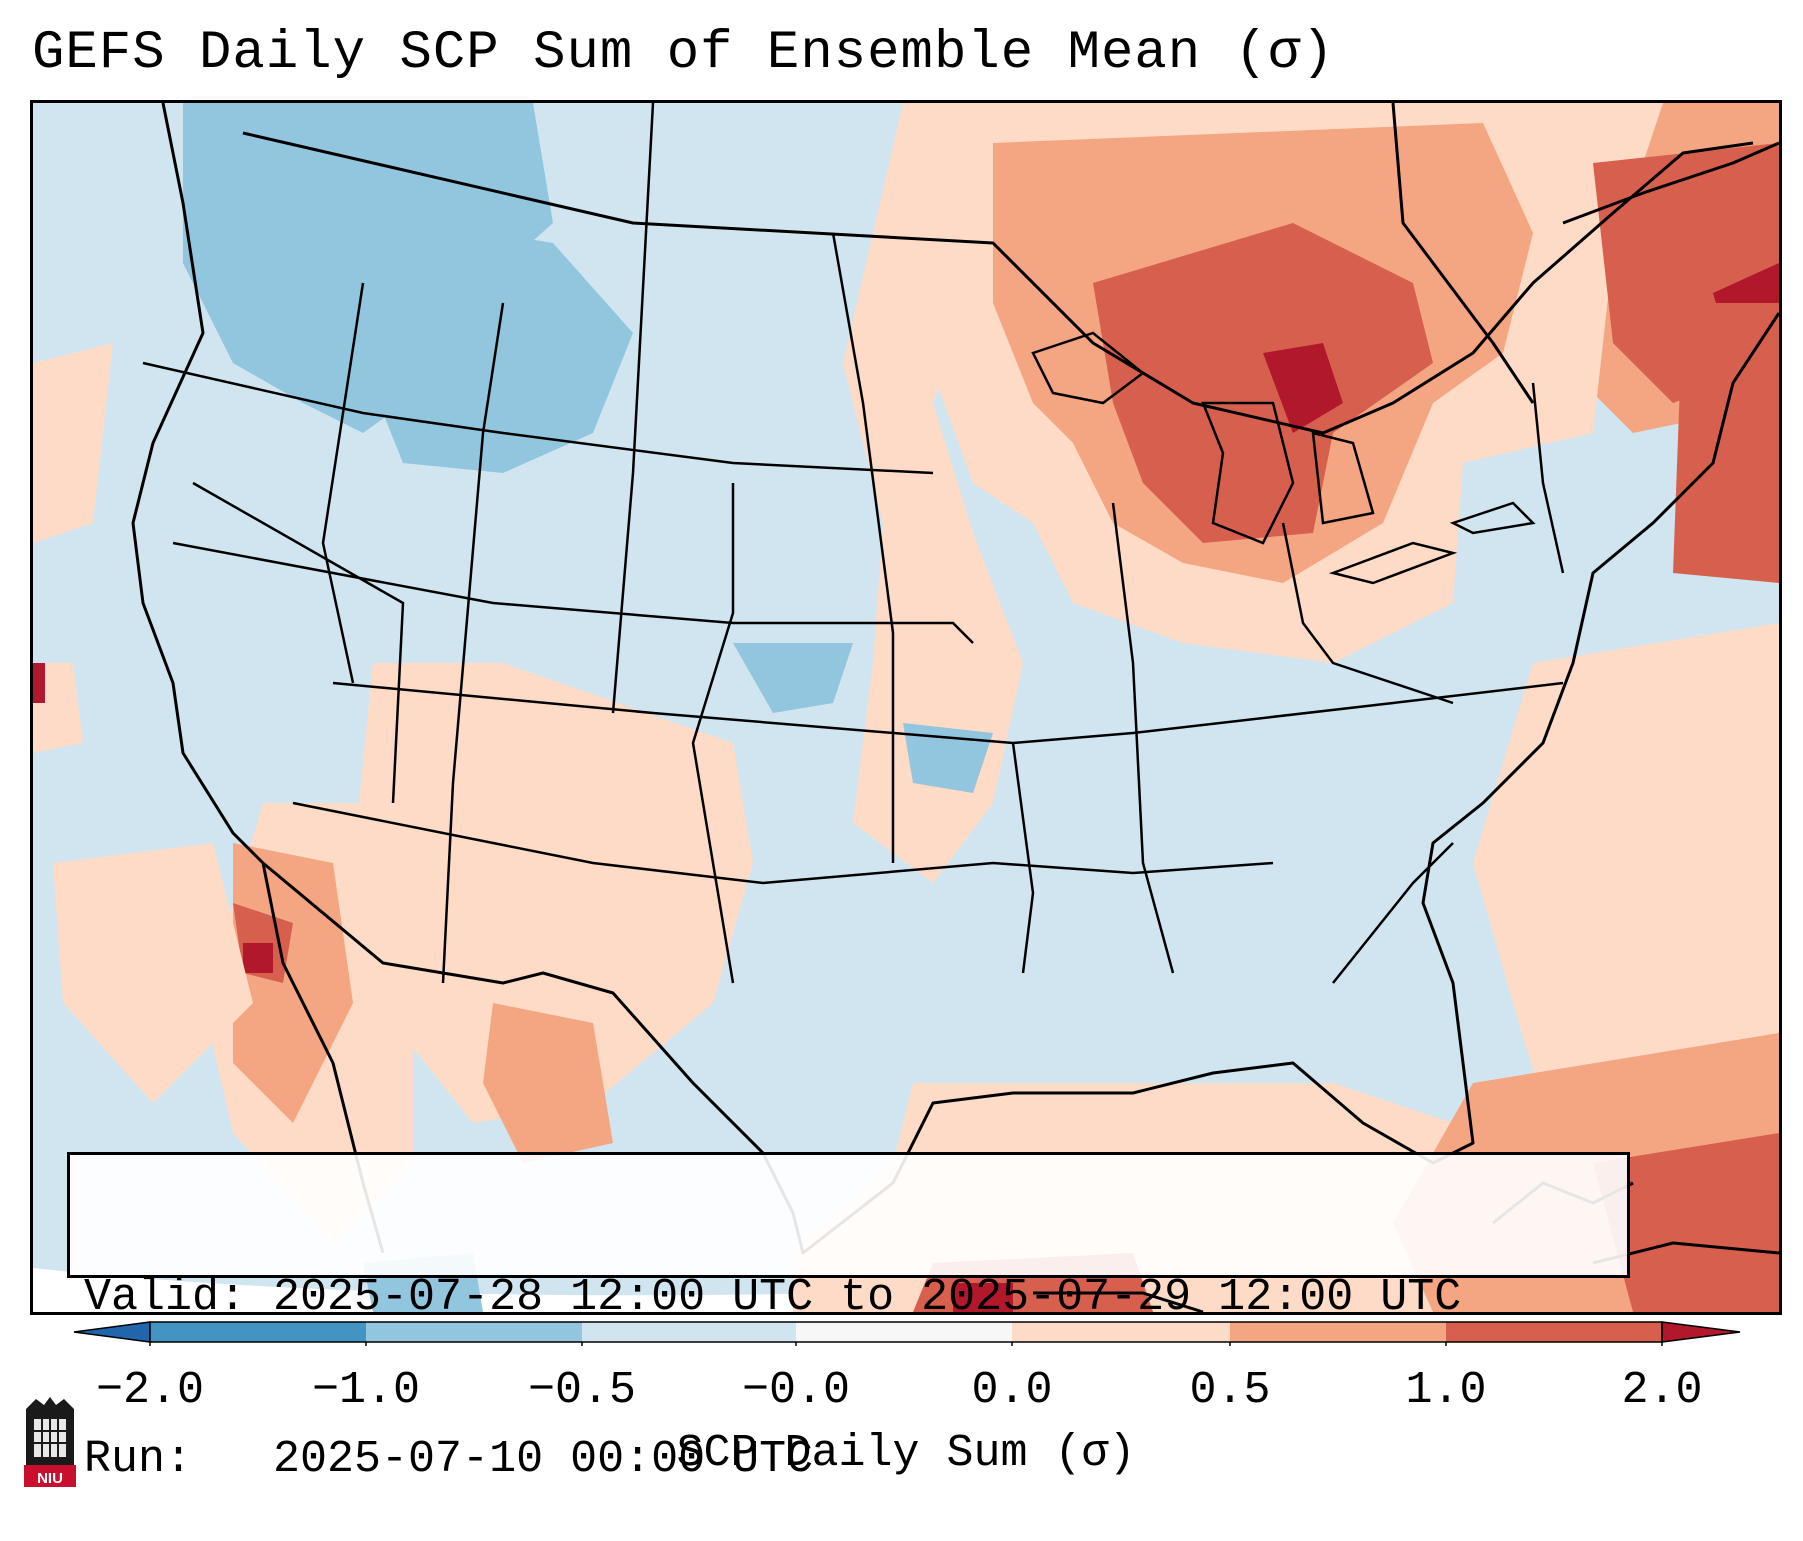  What do you see at coordinates (366, 1390) in the screenshot?
I see `colorbar-tick-label: −1.0` at bounding box center [366, 1390].